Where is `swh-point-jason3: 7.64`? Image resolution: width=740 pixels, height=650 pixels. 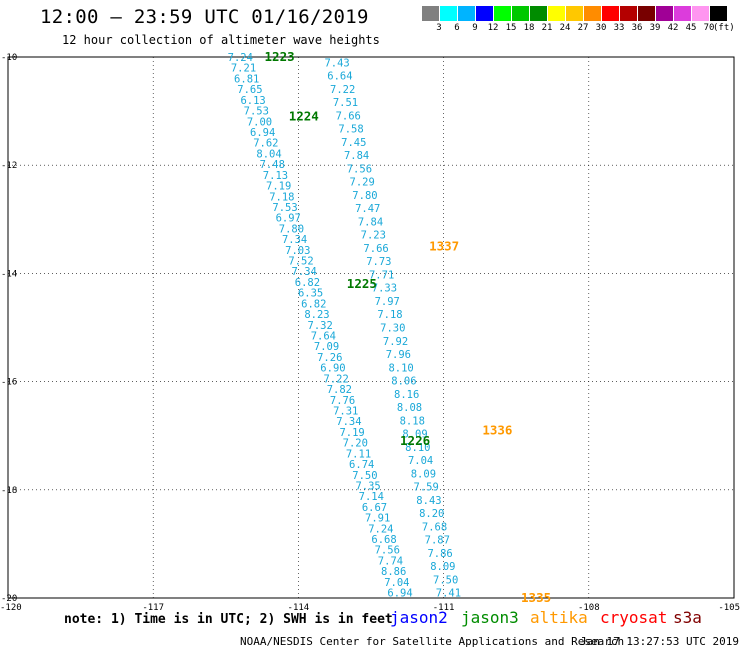 swh-point-jason3: 7.64 is located at coordinates (323, 337).